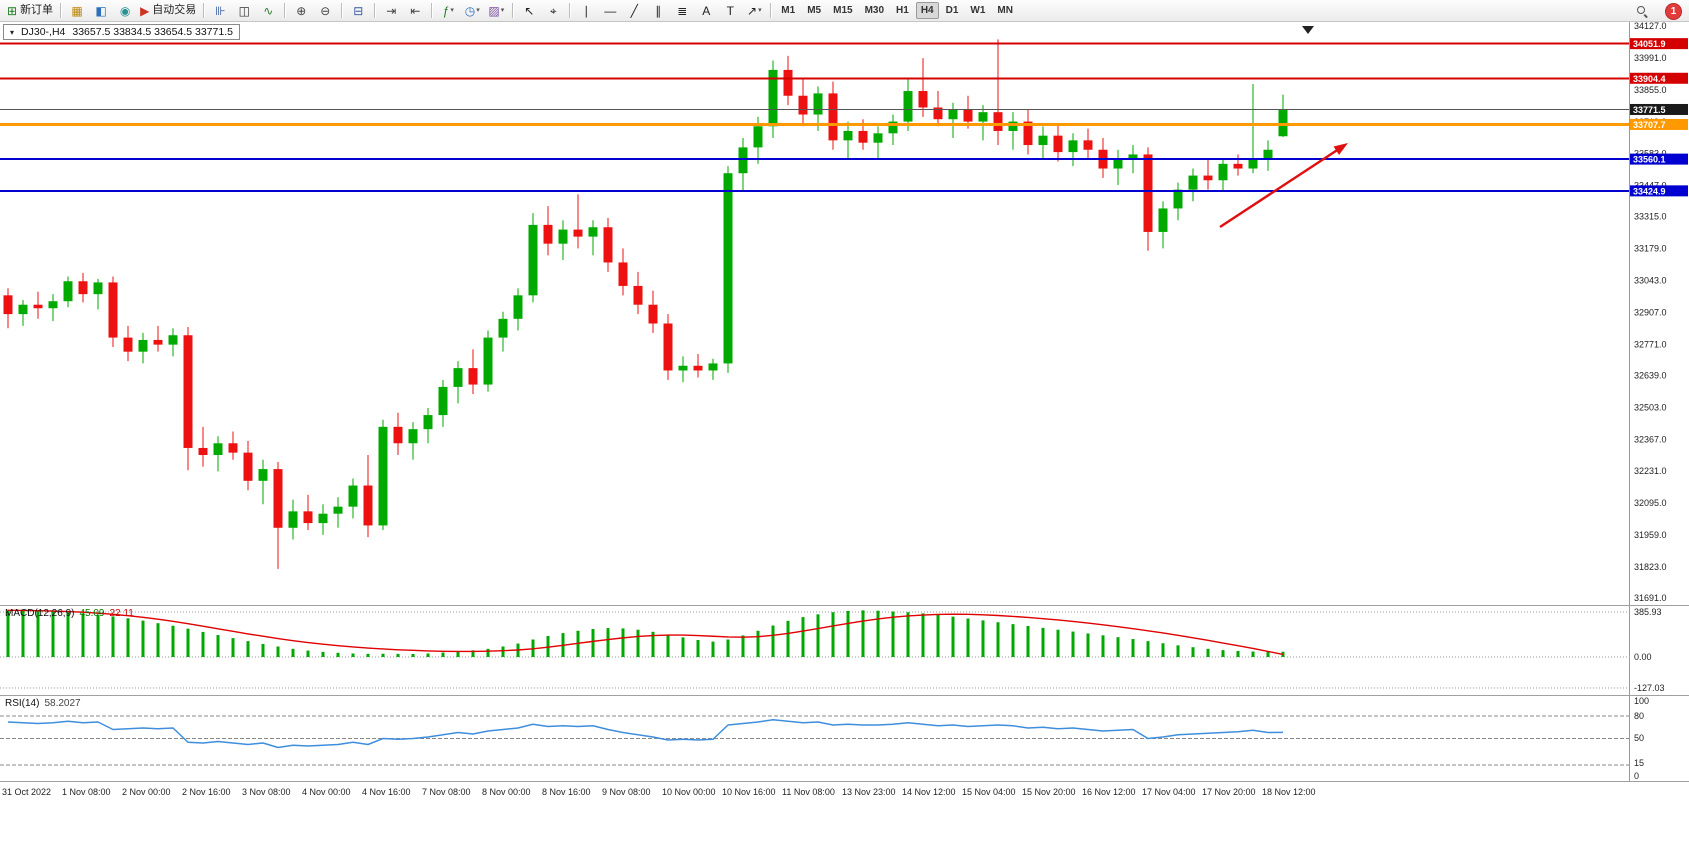 The width and height of the screenshot is (1689, 865). I want to click on add-indicator-icon: ƒ, so click(446, 10).